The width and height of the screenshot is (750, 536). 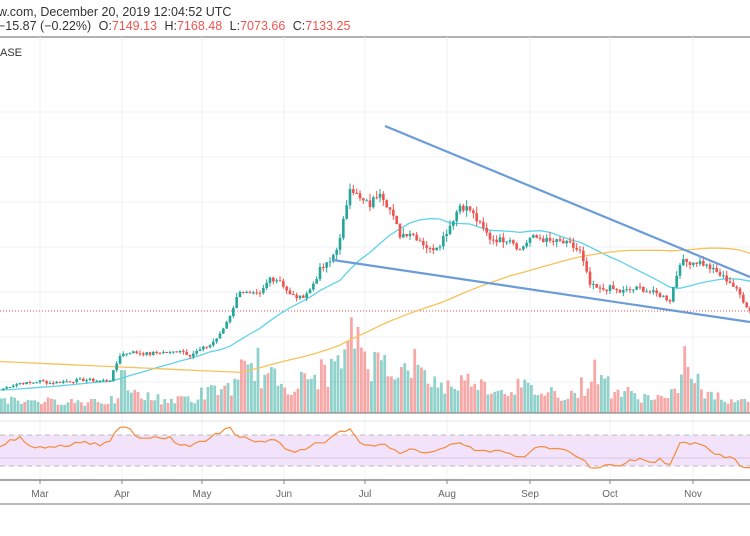 What do you see at coordinates (366, 490) in the screenshot?
I see `time-axis: Mar Apr May Jun Jul Aug Sep Oct Nov` at bounding box center [366, 490].